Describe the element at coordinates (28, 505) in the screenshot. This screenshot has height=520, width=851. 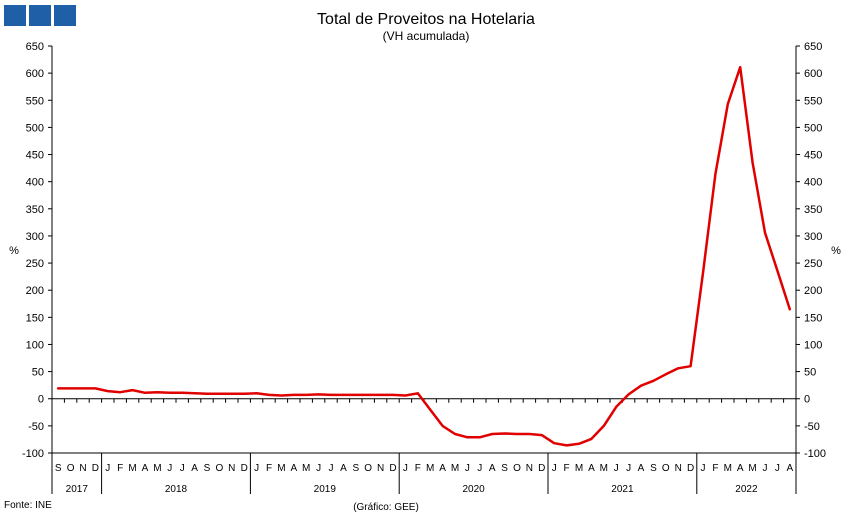
I see `source-label: Fonte: INE` at that location.